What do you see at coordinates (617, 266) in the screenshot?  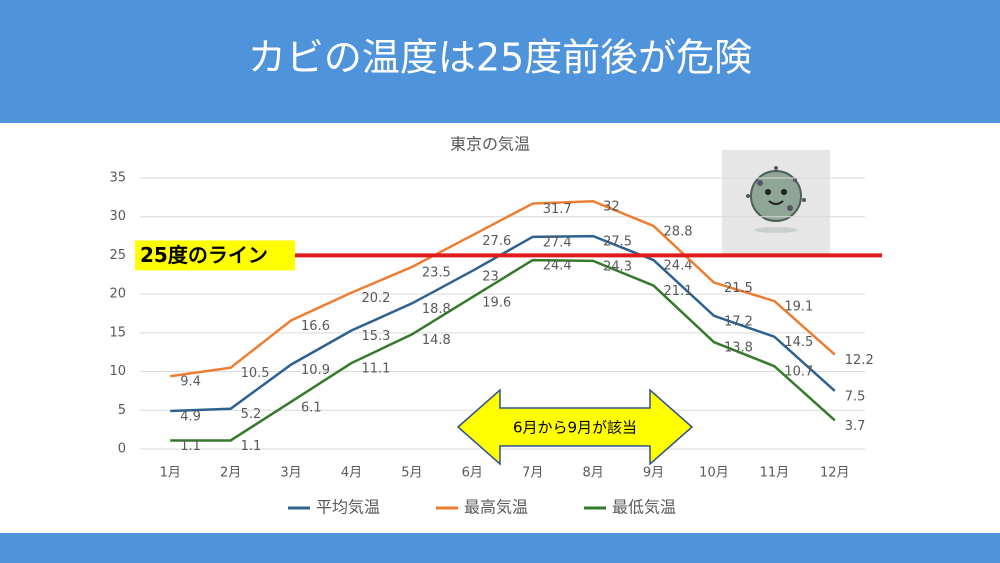 I see `data-label: 24.3` at bounding box center [617, 266].